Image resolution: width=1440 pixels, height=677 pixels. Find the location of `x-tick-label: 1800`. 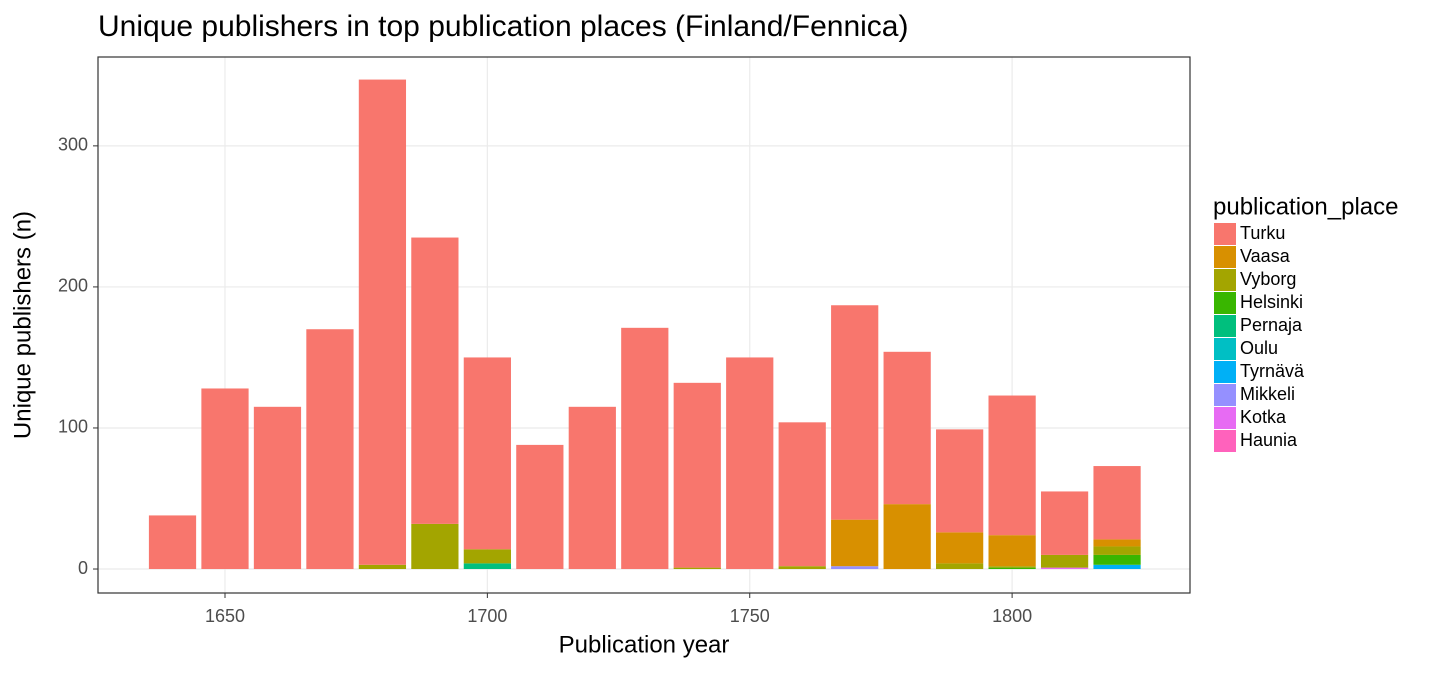

x-tick-label: 1800 is located at coordinates (1012, 616).